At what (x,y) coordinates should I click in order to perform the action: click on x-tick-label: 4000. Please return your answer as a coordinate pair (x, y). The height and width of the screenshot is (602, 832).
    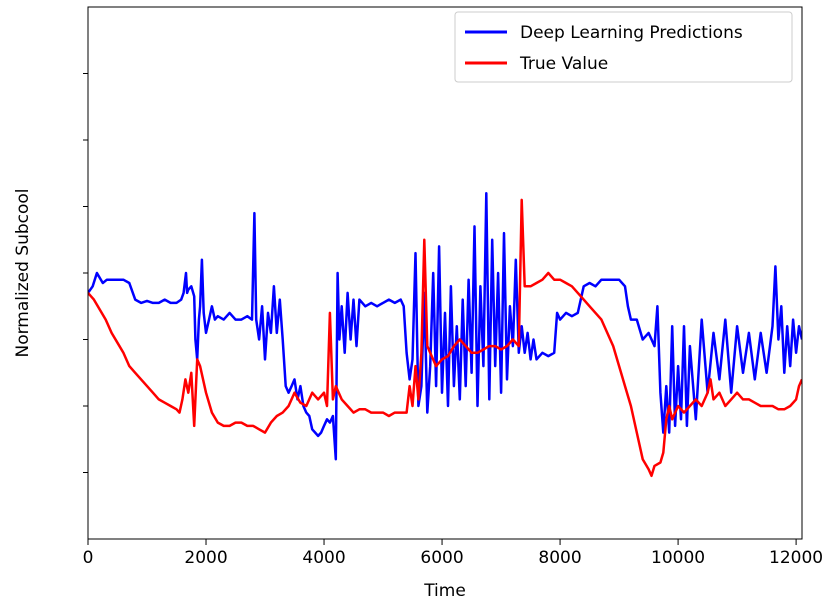
    Looking at the image, I should click on (323, 558).